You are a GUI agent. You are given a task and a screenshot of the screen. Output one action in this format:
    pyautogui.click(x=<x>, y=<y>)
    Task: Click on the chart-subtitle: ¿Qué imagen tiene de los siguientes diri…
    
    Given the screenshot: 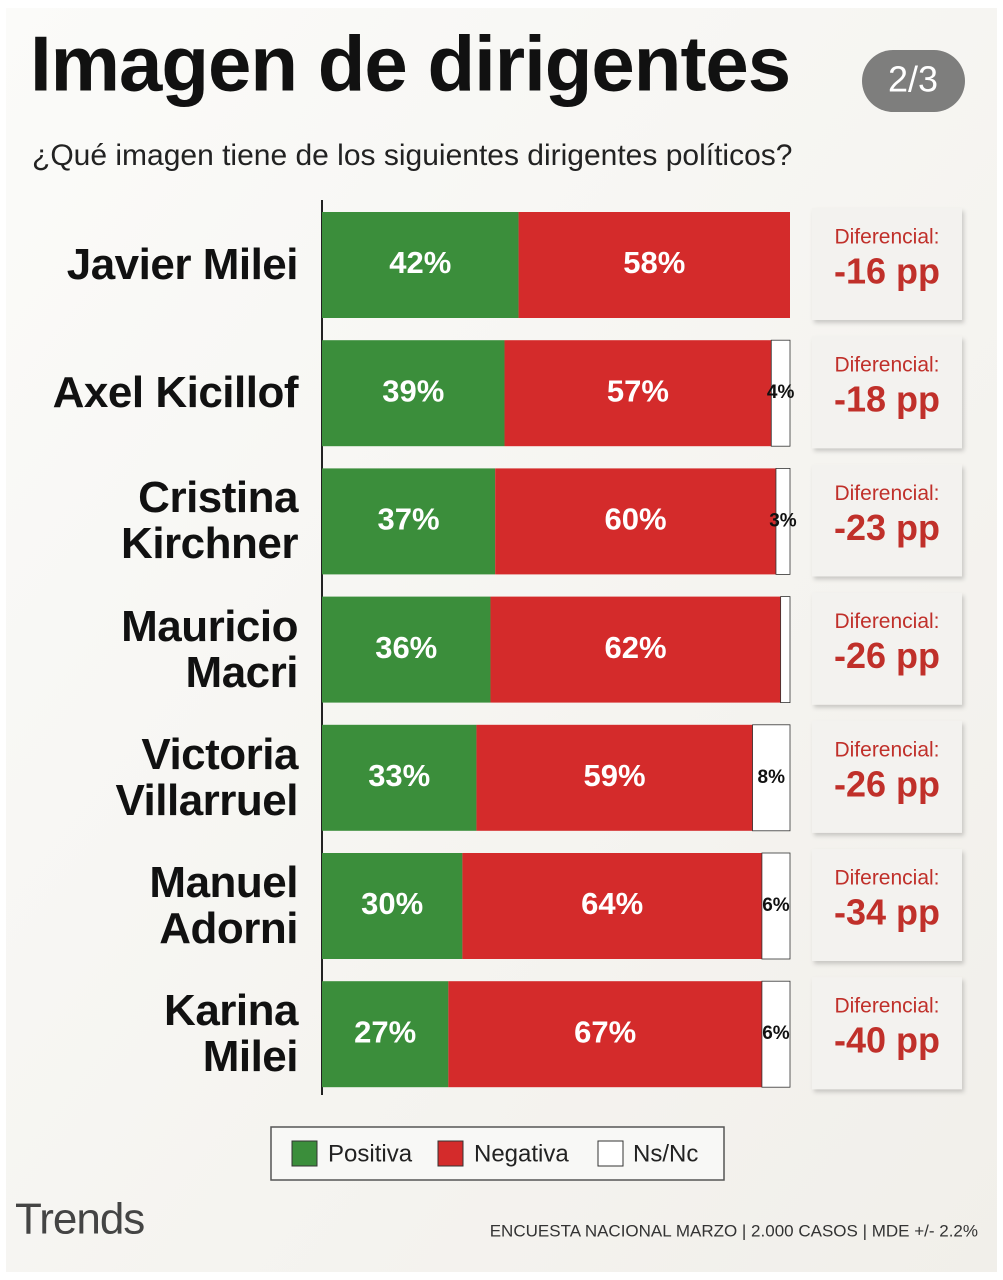 What is the action you would take?
    pyautogui.click(x=412, y=155)
    